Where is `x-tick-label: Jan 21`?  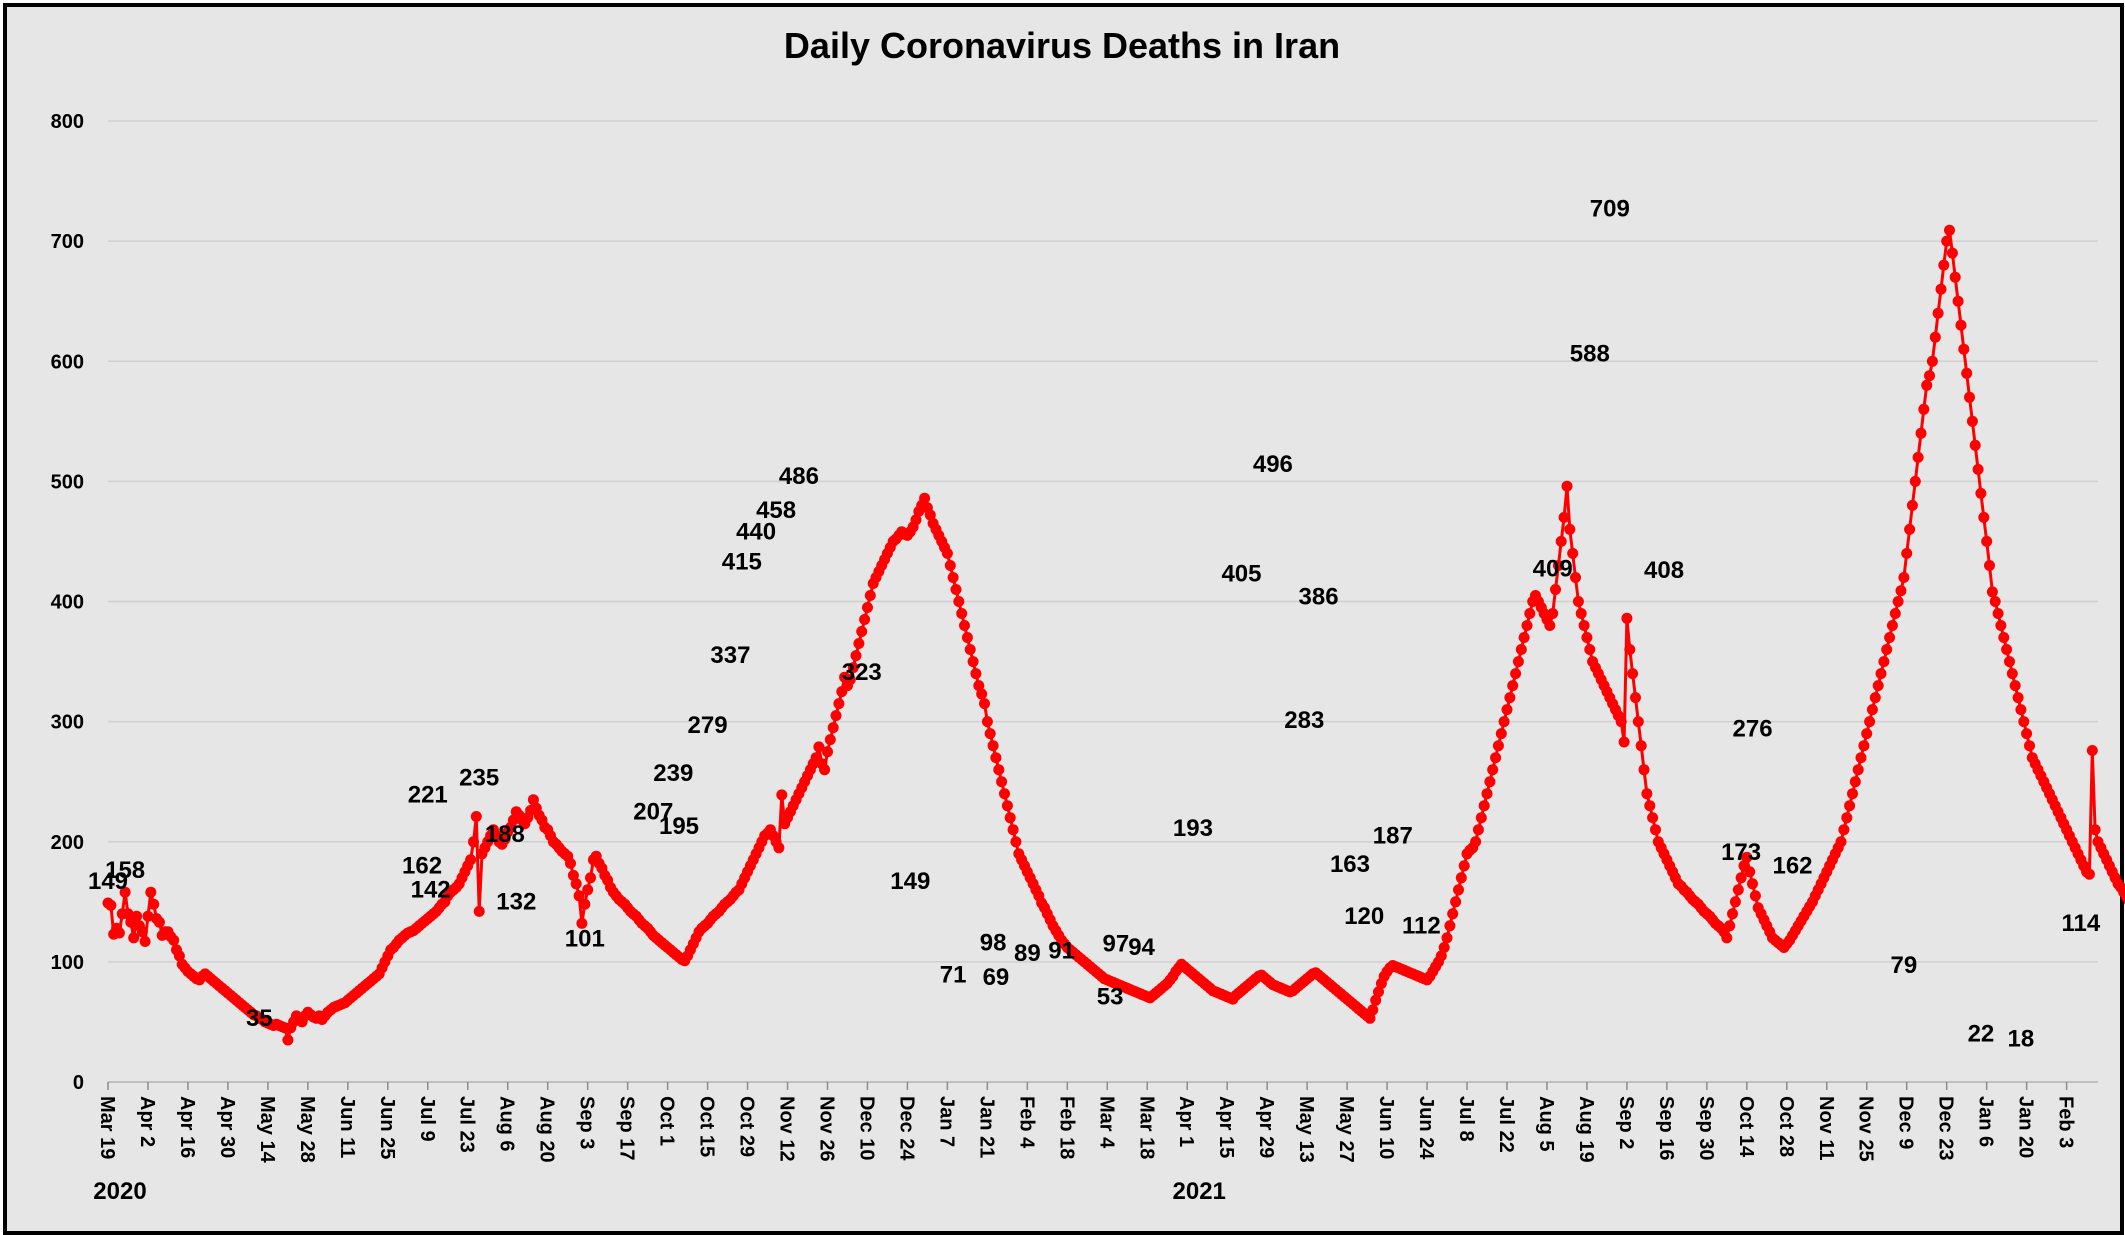 x-tick-label: Jan 21 is located at coordinates (986, 1127).